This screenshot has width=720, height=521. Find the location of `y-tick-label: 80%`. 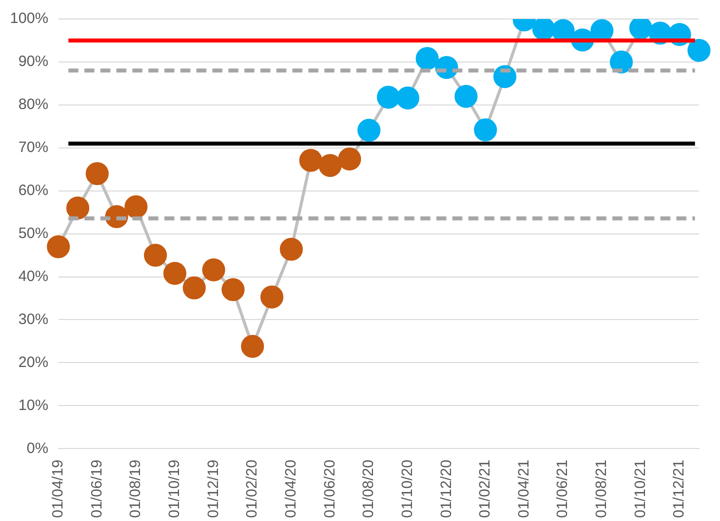

y-tick-label: 80% is located at coordinates (33, 105).